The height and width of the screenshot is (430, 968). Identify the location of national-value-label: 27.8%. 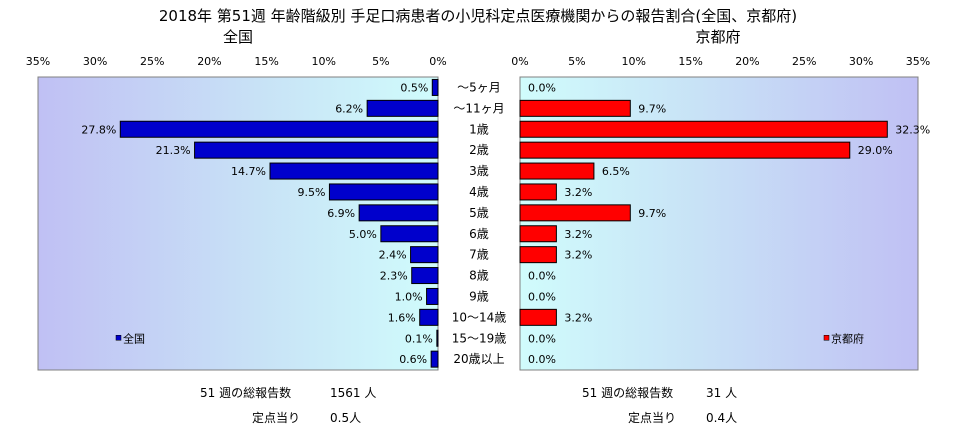
(98, 129).